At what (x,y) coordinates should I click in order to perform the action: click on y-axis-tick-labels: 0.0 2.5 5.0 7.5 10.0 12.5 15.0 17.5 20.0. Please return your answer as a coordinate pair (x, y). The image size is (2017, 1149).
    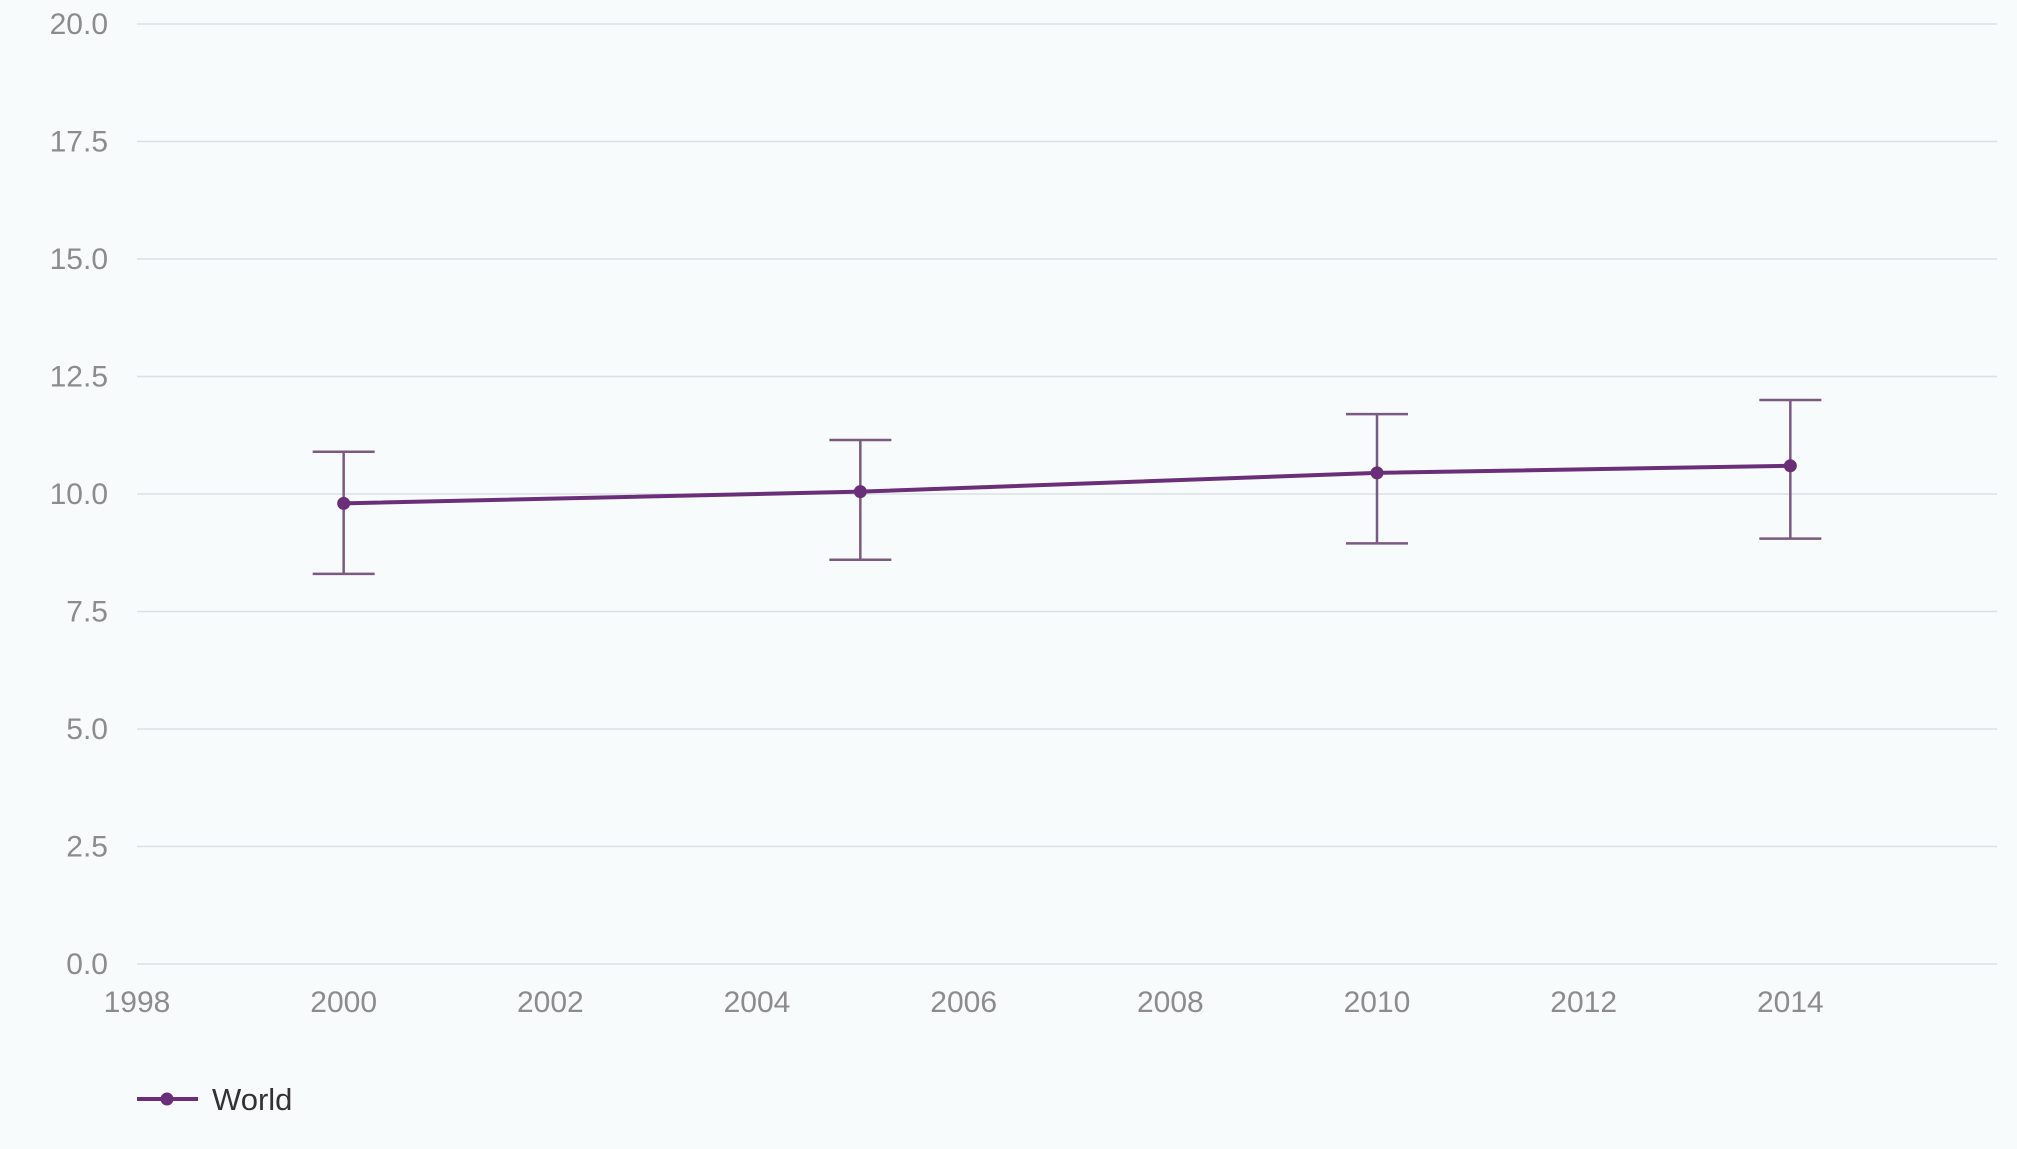
    Looking at the image, I should click on (79, 494).